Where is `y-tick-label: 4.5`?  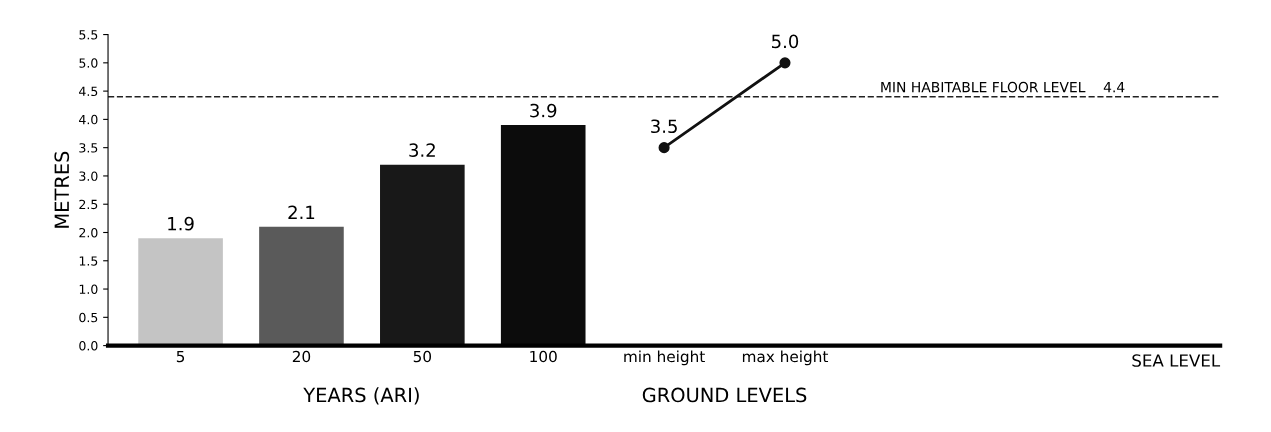
y-tick-label: 4.5 is located at coordinates (88, 91).